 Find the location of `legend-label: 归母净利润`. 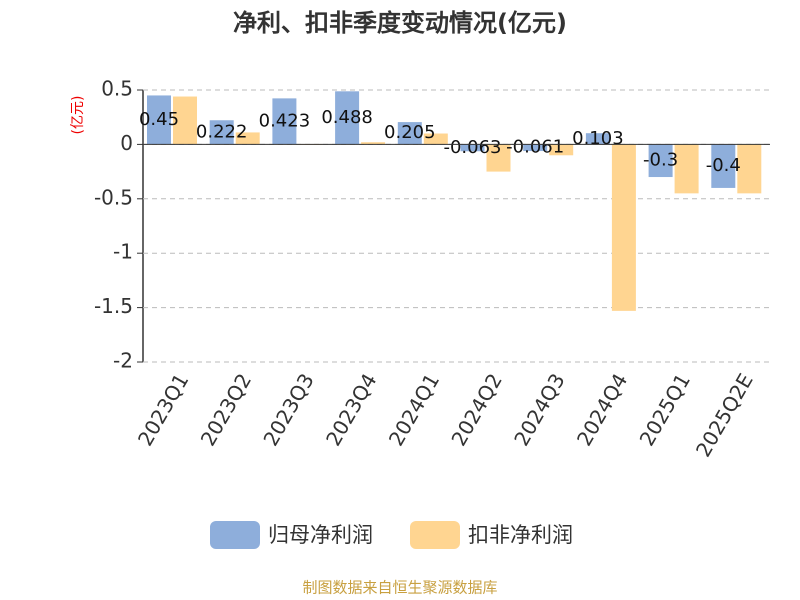

legend-label: 归母净利润 is located at coordinates (320, 535).